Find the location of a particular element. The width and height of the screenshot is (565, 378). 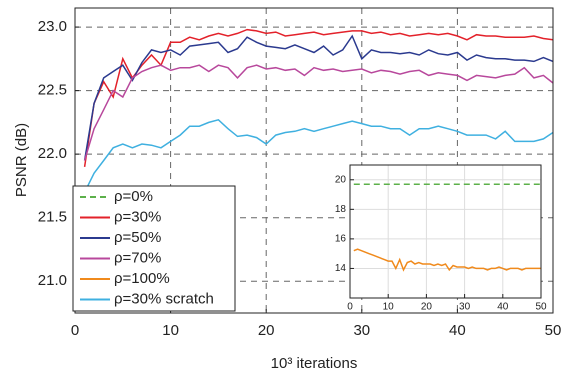

series-group is located at coordinates (447, 227).